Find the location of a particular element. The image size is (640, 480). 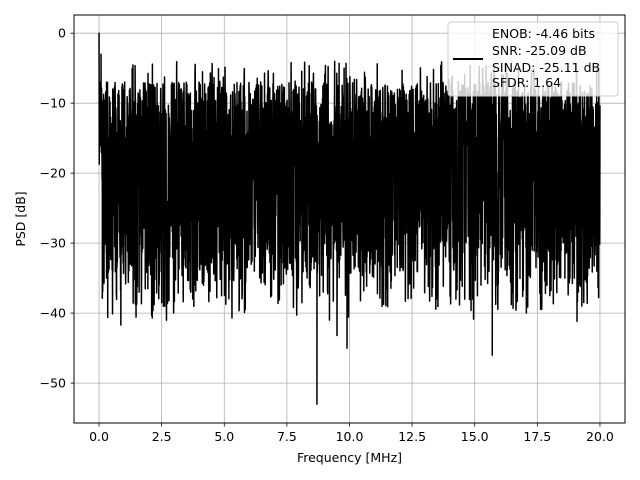

legend-line-sinad: SINAD: -25.11 dB is located at coordinates (546, 67).